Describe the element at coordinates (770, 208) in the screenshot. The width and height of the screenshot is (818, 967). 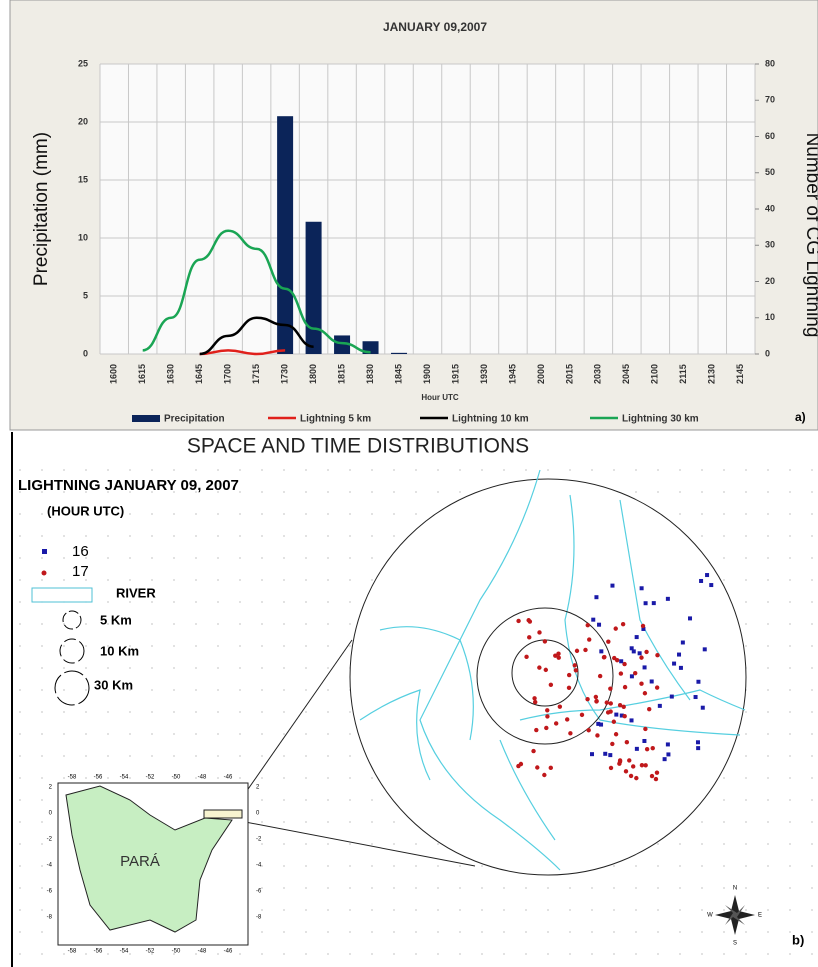
I see `y2-tick-label: 40` at that location.